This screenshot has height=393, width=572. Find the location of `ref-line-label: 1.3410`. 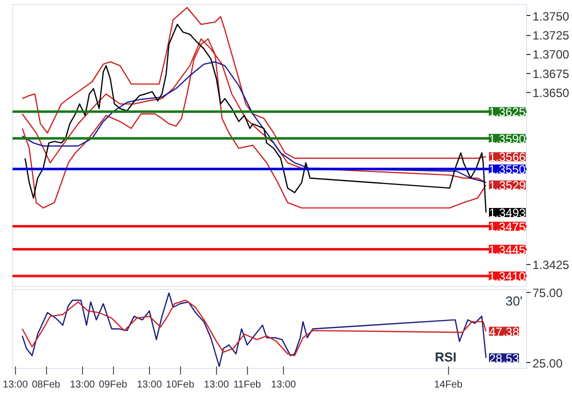

ref-line-label: 1.3410 is located at coordinates (507, 277).